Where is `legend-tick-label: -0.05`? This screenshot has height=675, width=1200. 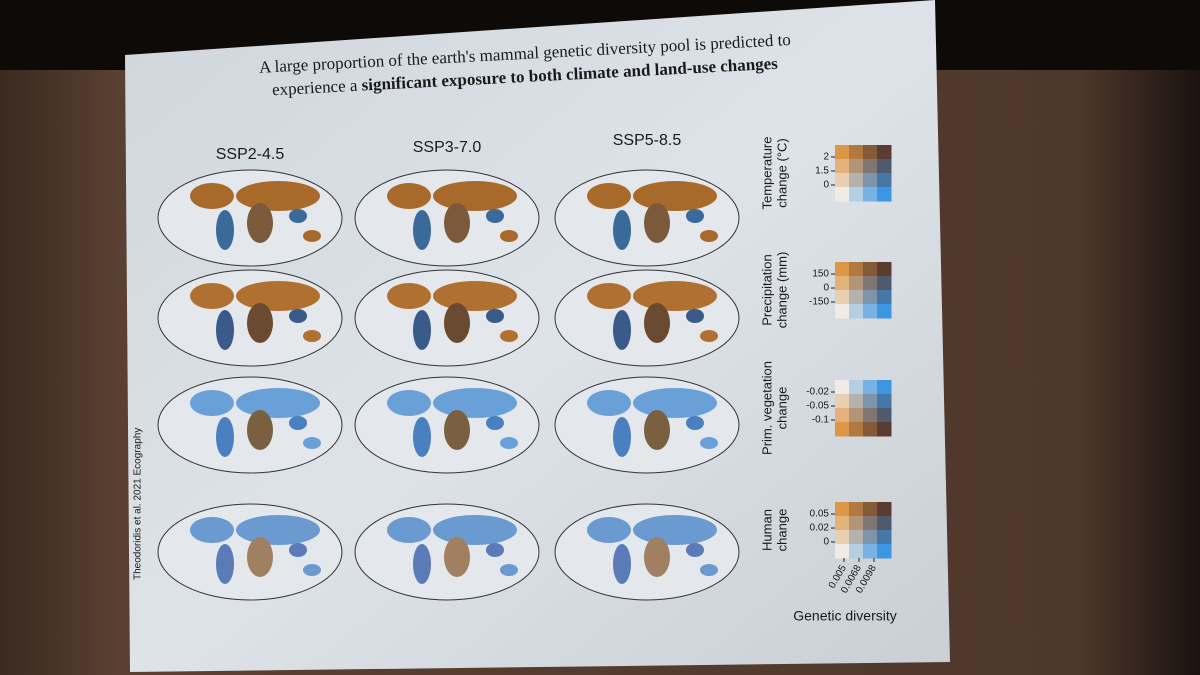
legend-tick-label: -0.05 is located at coordinates (817, 406).